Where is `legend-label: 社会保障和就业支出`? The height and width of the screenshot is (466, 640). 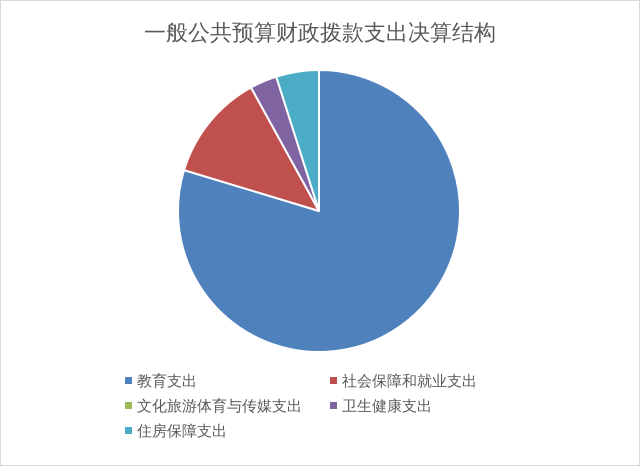
legend-label: 社会保障和就业支出 is located at coordinates (409, 381).